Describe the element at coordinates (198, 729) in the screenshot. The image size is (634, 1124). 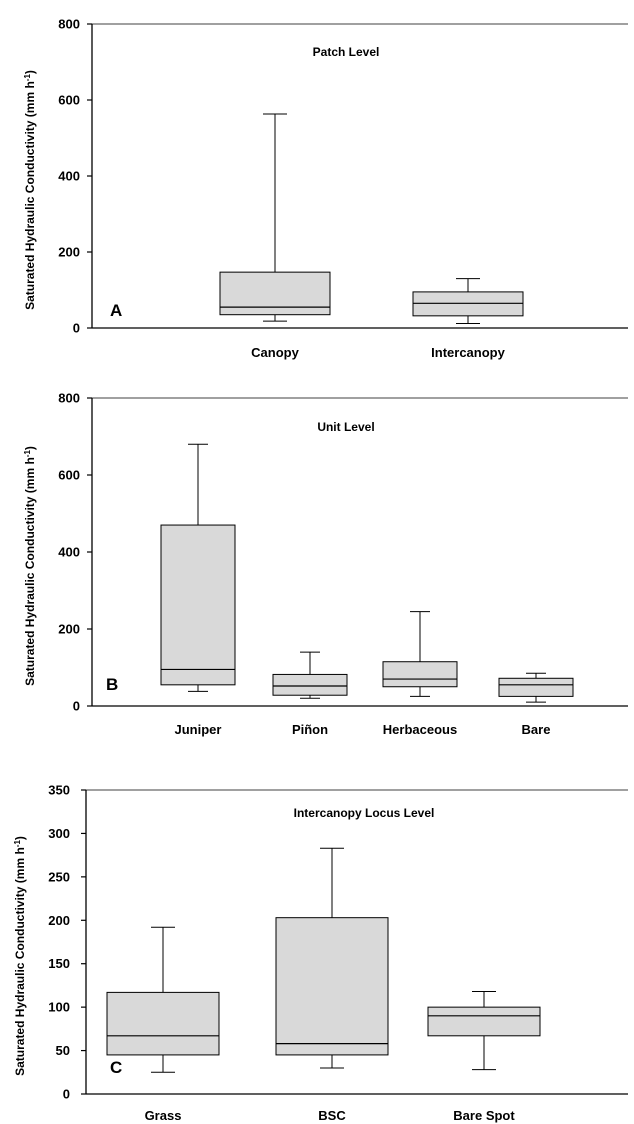
I see `panel-b-category-label-juniper: Juniper` at that location.